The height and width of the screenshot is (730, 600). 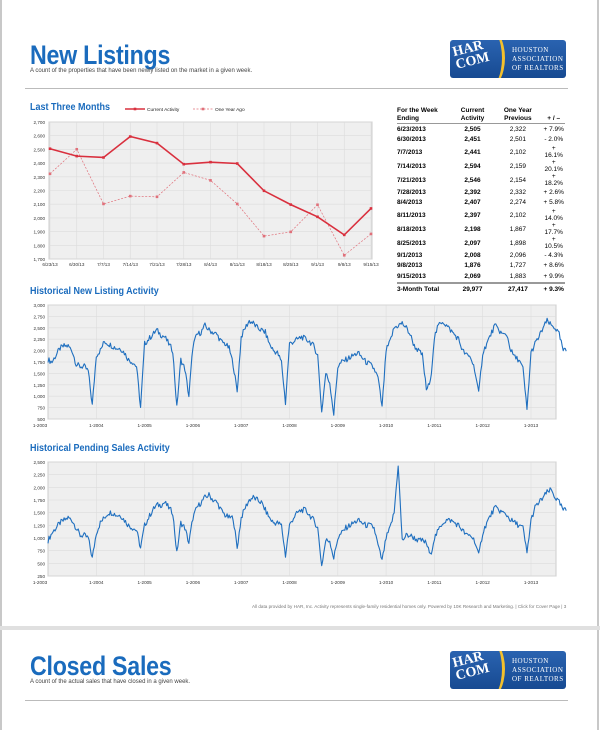 I want to click on table-cell: 1,876, so click(x=472, y=266).